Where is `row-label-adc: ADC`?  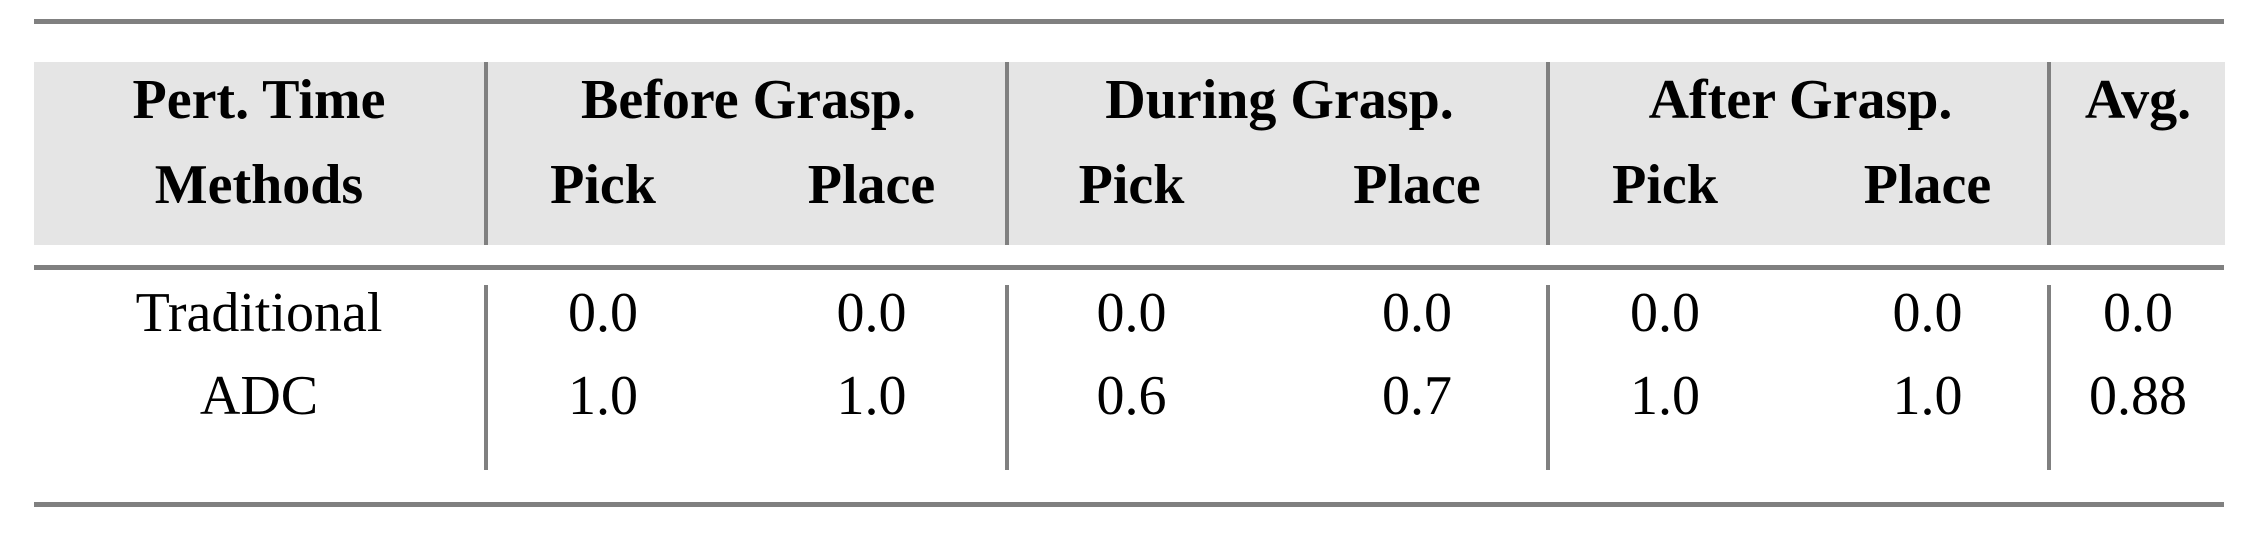 row-label-adc: ADC is located at coordinates (259, 396).